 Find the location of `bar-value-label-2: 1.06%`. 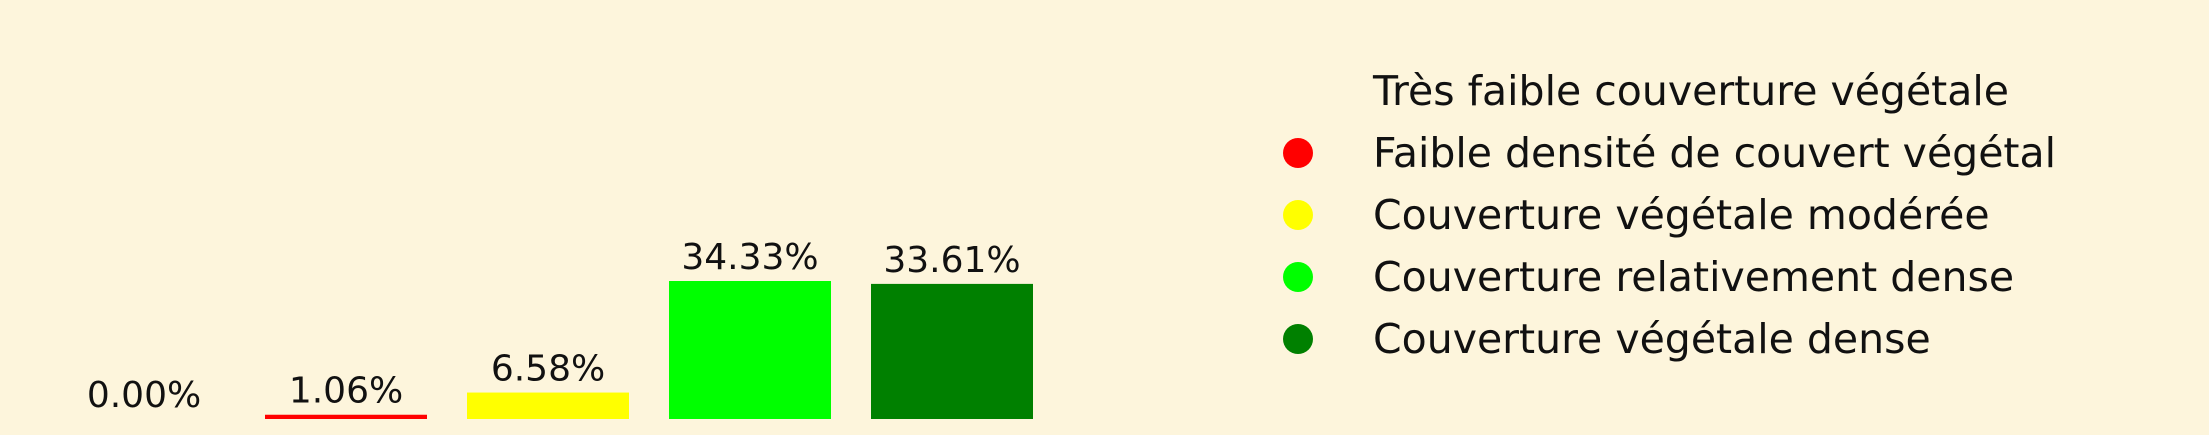

bar-value-label-2: 1.06% is located at coordinates (346, 391).